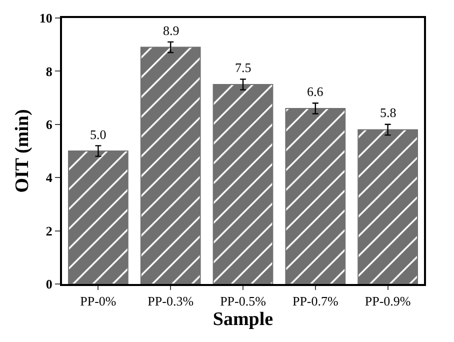 This screenshot has width=454, height=342. Describe the element at coordinates (45, 18) in the screenshot. I see `y-tick-label: 10` at that location.